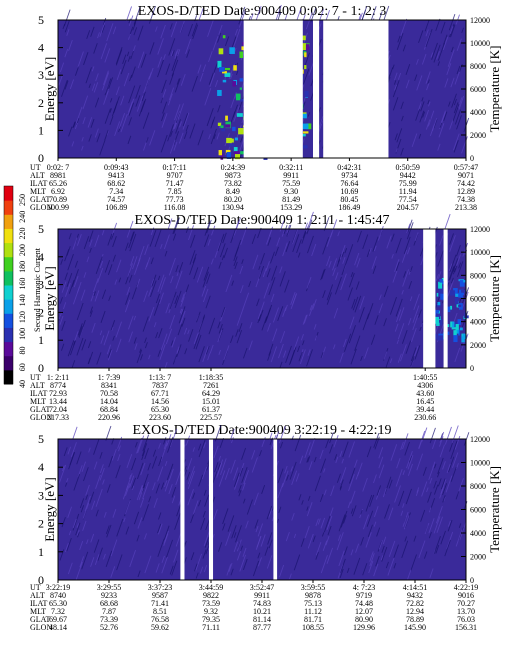 The height and width of the screenshot is (649, 505). Describe the element at coordinates (58, 401) in the screenshot. I see `orbit-value: 13.44` at that location.